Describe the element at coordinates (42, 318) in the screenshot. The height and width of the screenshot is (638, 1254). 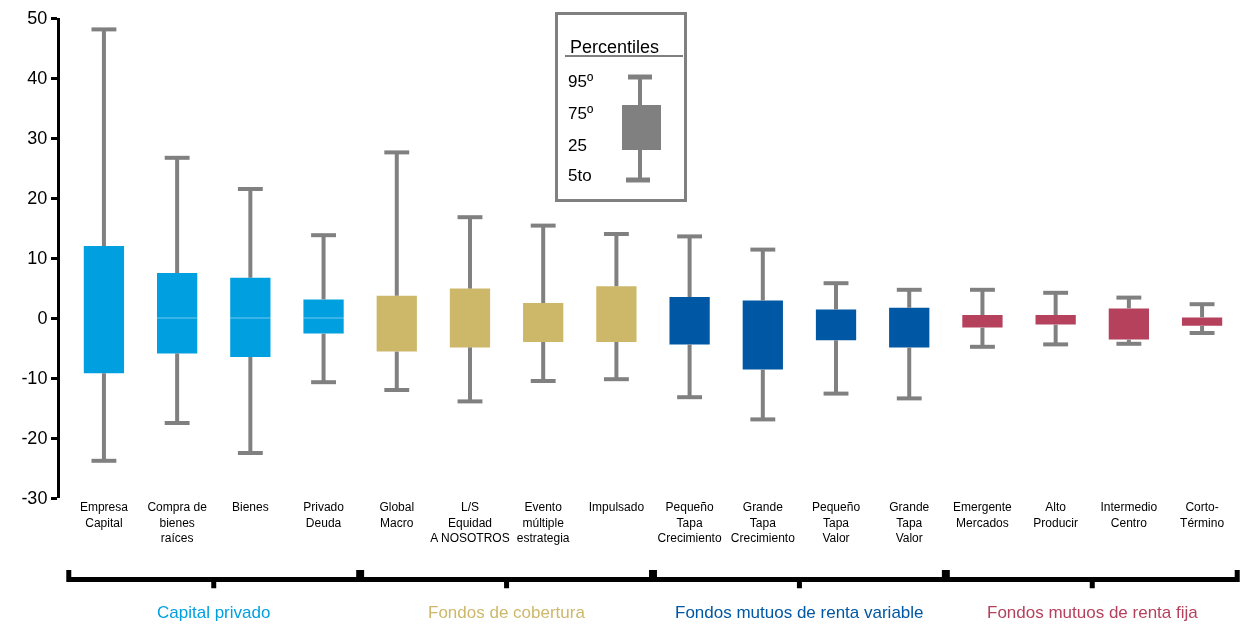
I see `y-tick-label: 0` at that location.